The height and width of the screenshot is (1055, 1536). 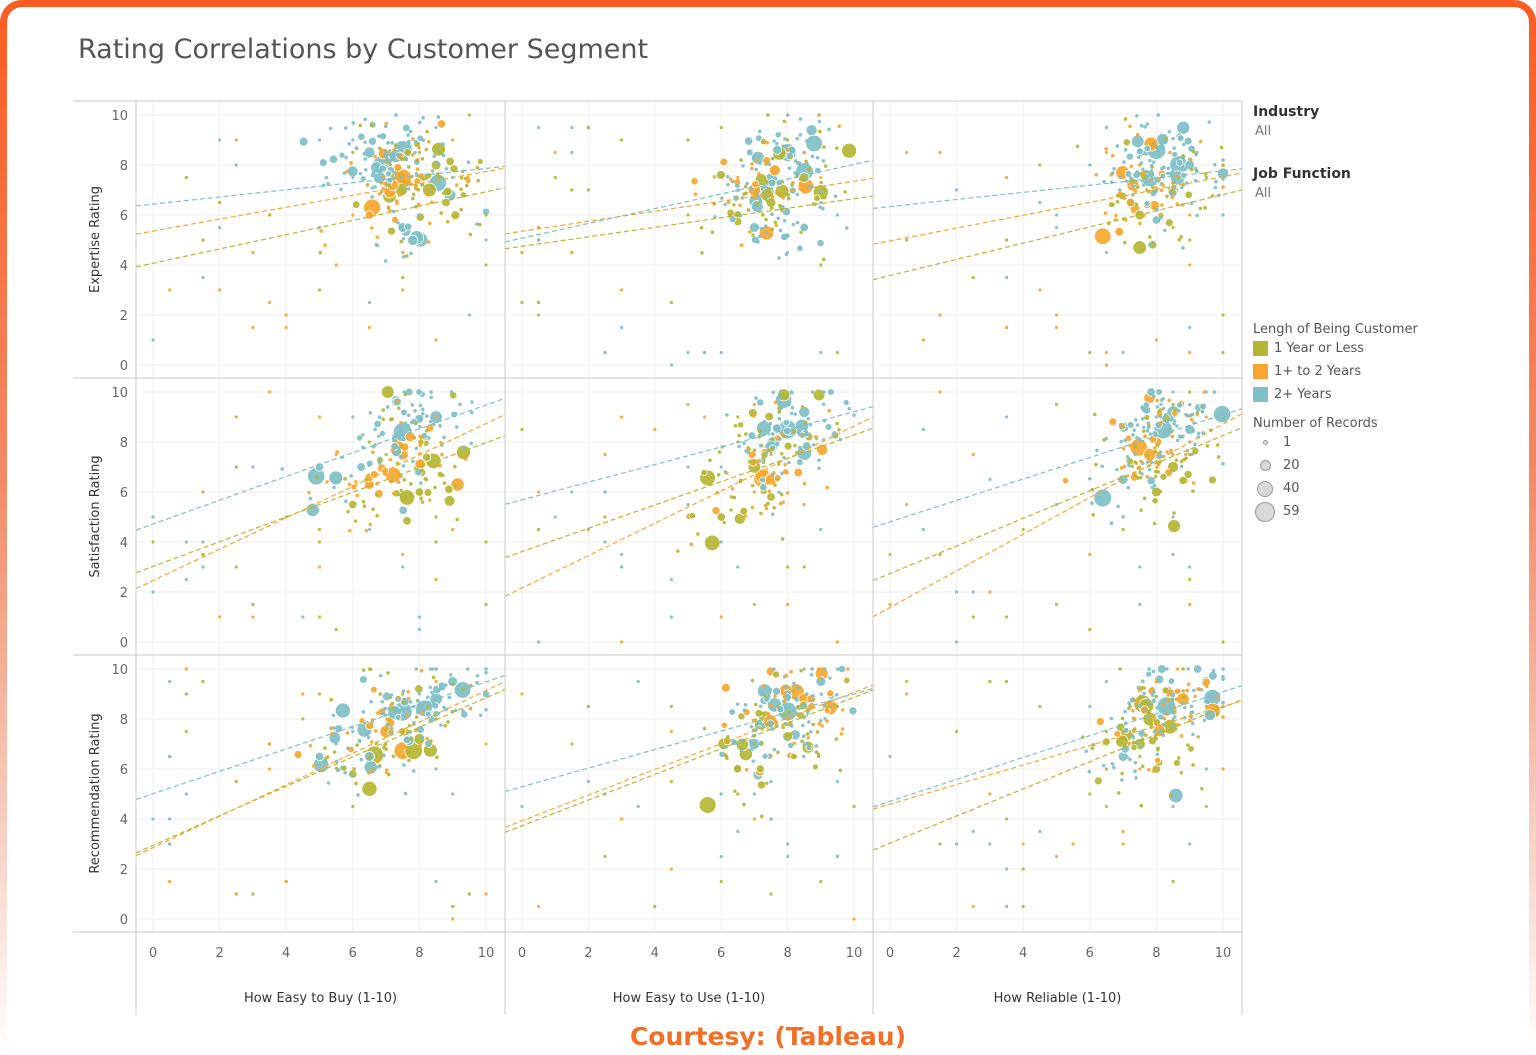 What do you see at coordinates (1388, 244) in the screenshot?
I see `filter-job-function: Job Function All` at bounding box center [1388, 244].